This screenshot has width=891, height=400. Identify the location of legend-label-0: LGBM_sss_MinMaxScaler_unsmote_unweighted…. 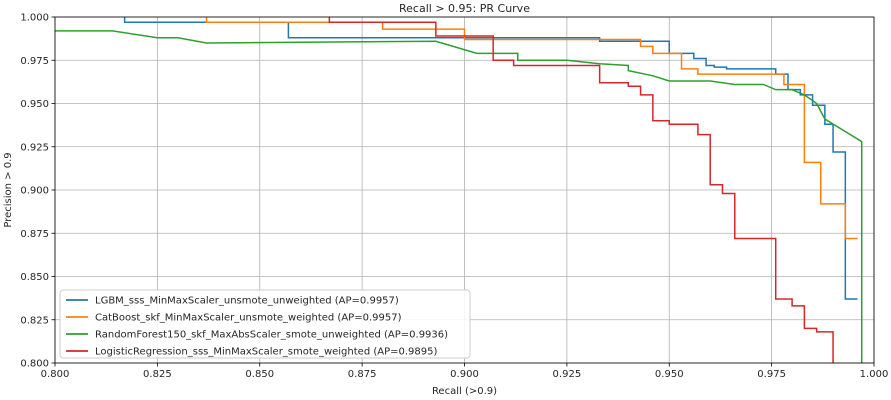
(247, 301).